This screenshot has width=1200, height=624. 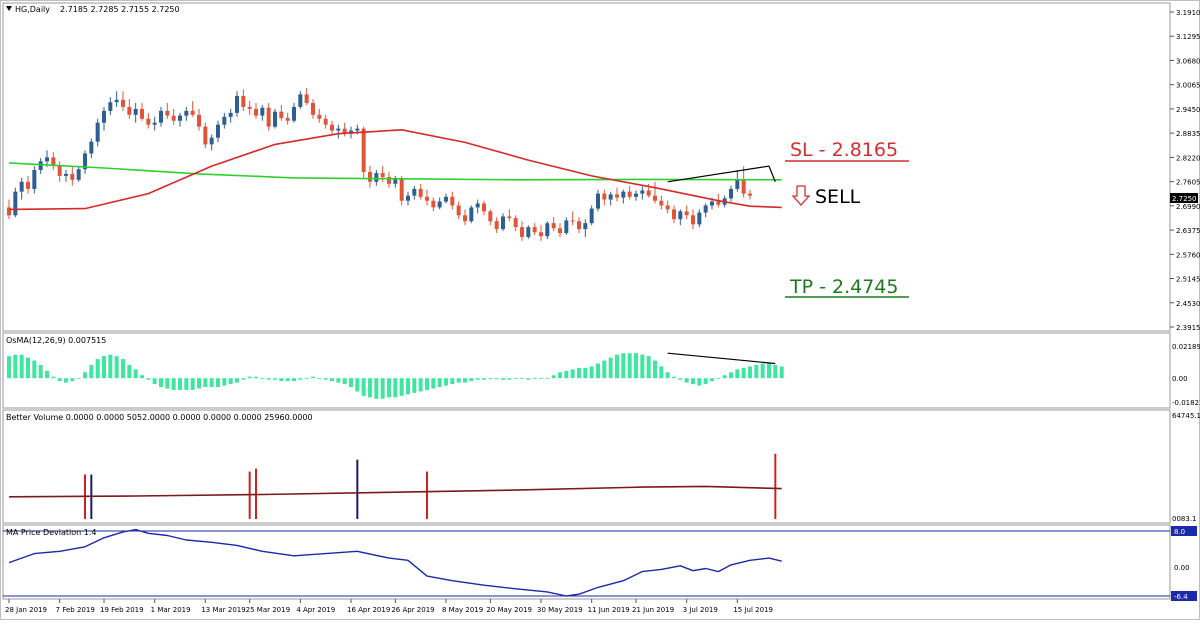 I want to click on volume-average-line, so click(x=395, y=491).